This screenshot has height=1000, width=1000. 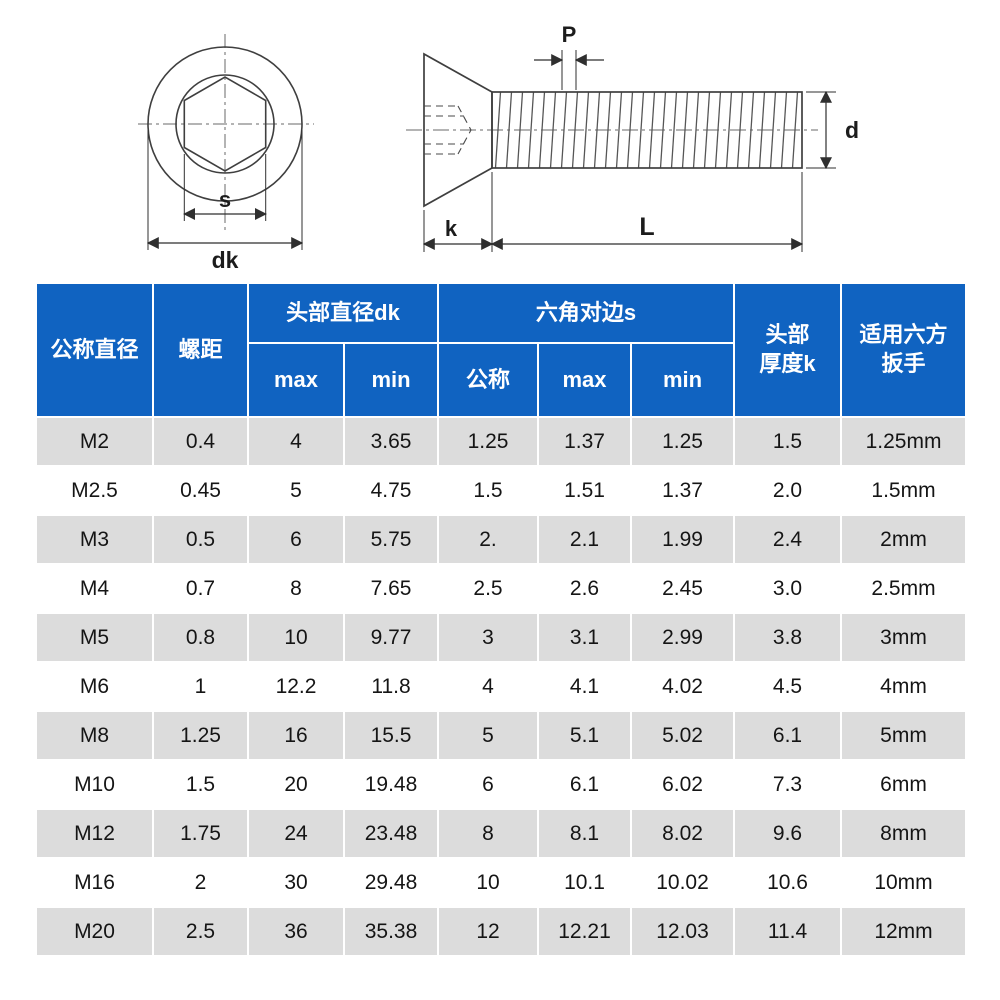 I want to click on table-row: M10 1.5 20 19.48 6 6.1 6.02 7.3 6mm, so click(x=501, y=784).